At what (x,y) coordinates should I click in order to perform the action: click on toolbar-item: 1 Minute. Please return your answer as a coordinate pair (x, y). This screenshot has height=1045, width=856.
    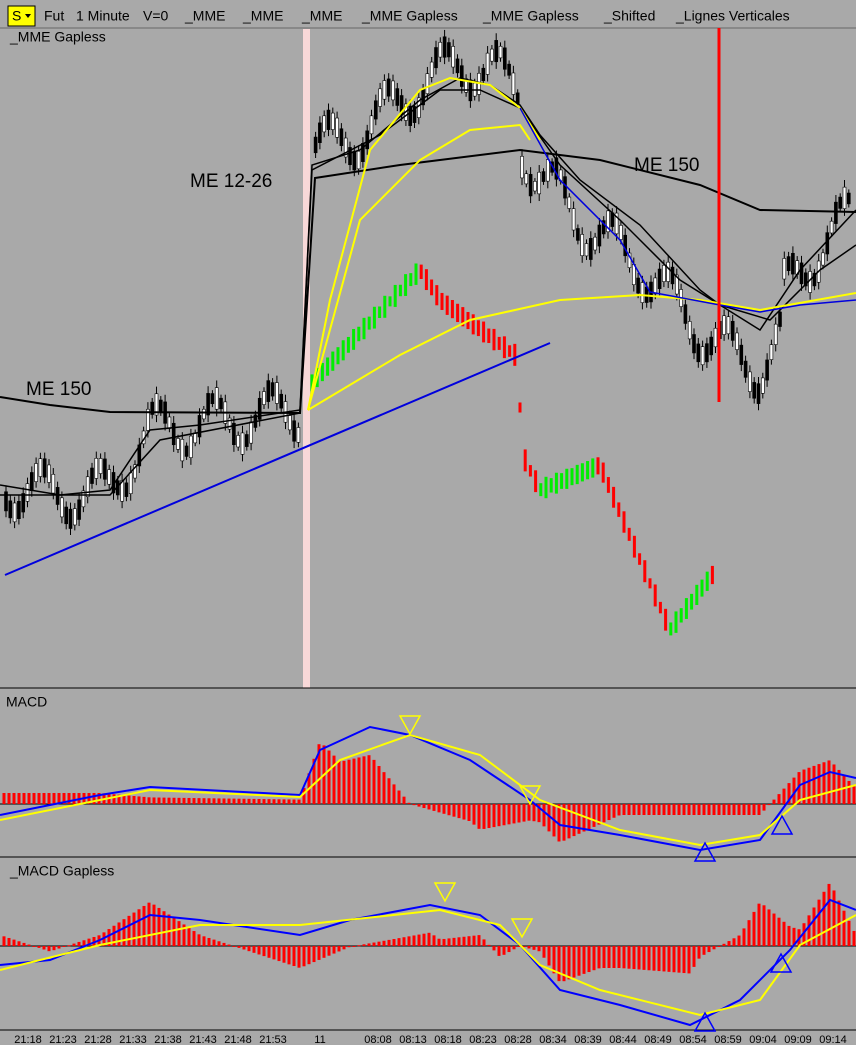
    Looking at the image, I should click on (103, 16).